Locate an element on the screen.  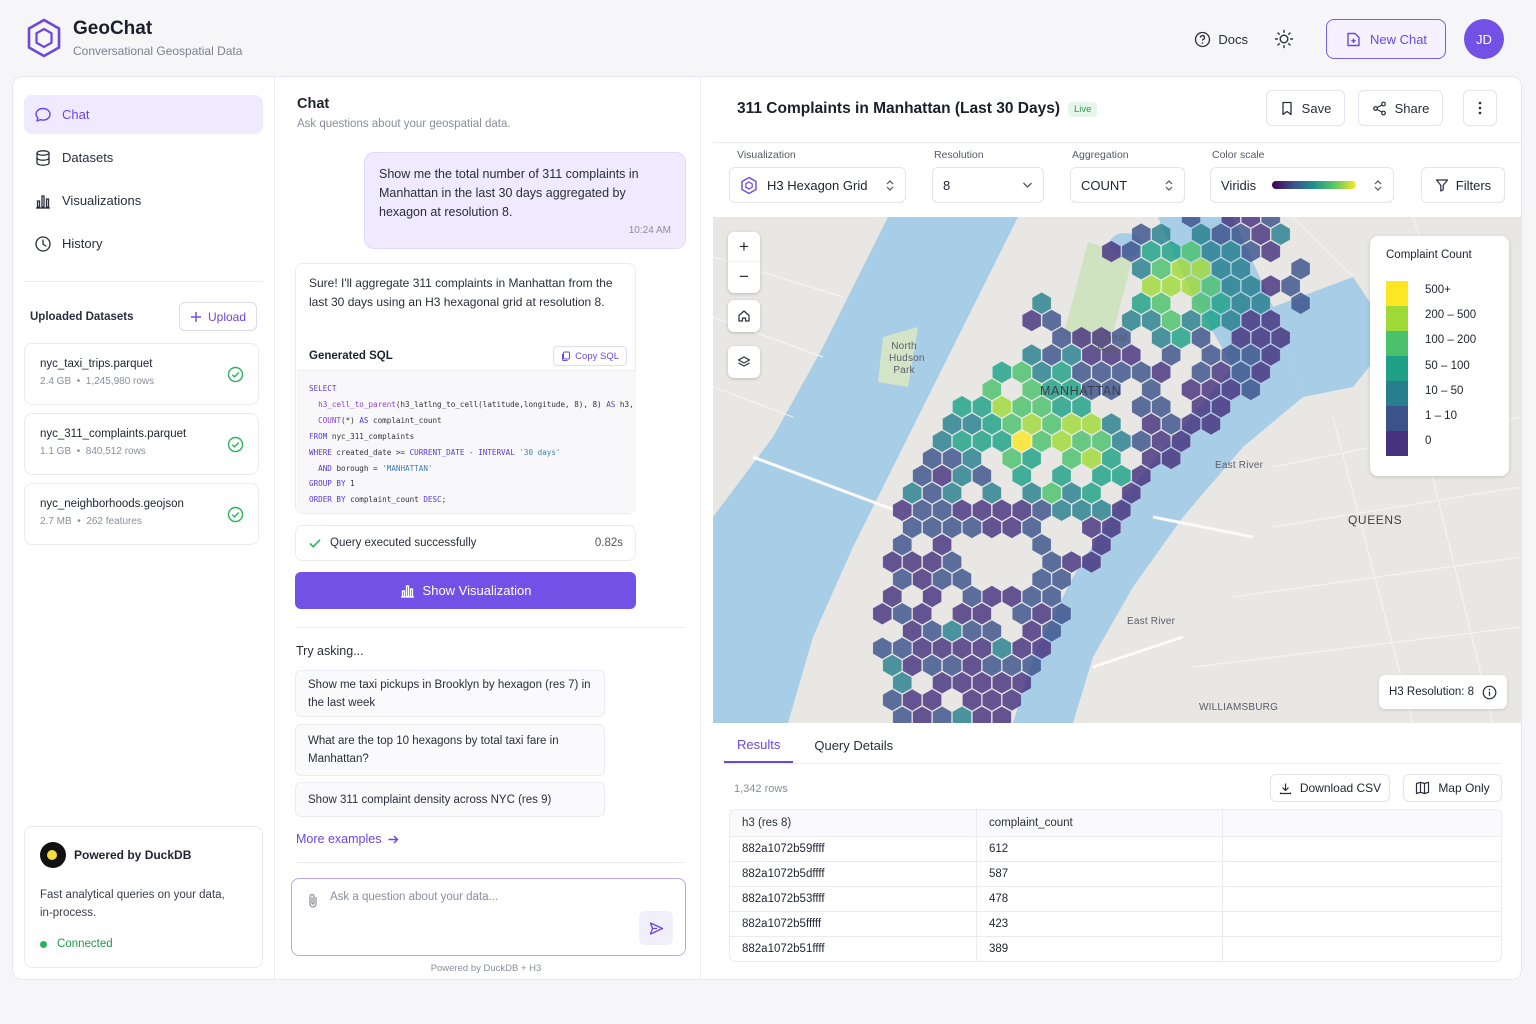
new-chat-button: New Chat is located at coordinates (1386, 39).